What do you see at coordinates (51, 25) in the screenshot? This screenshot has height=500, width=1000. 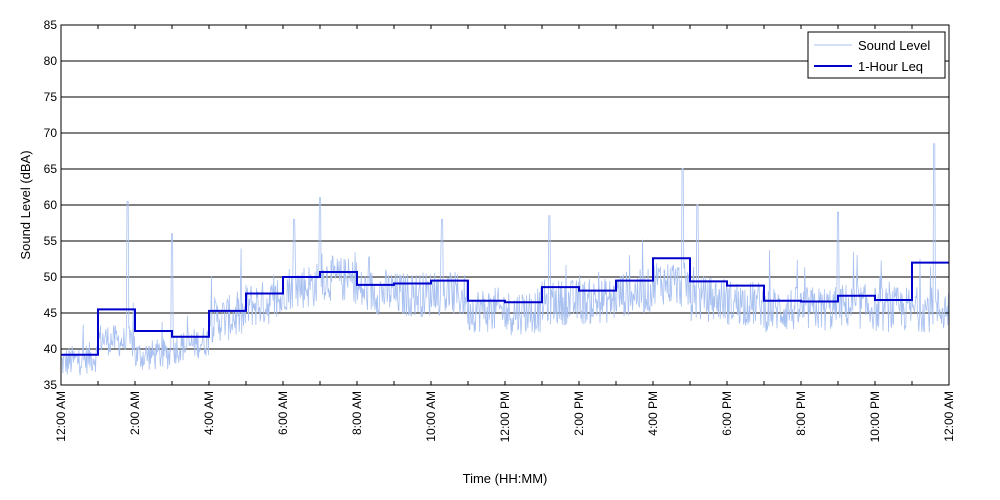 I see `y-tick-label: 85` at bounding box center [51, 25].